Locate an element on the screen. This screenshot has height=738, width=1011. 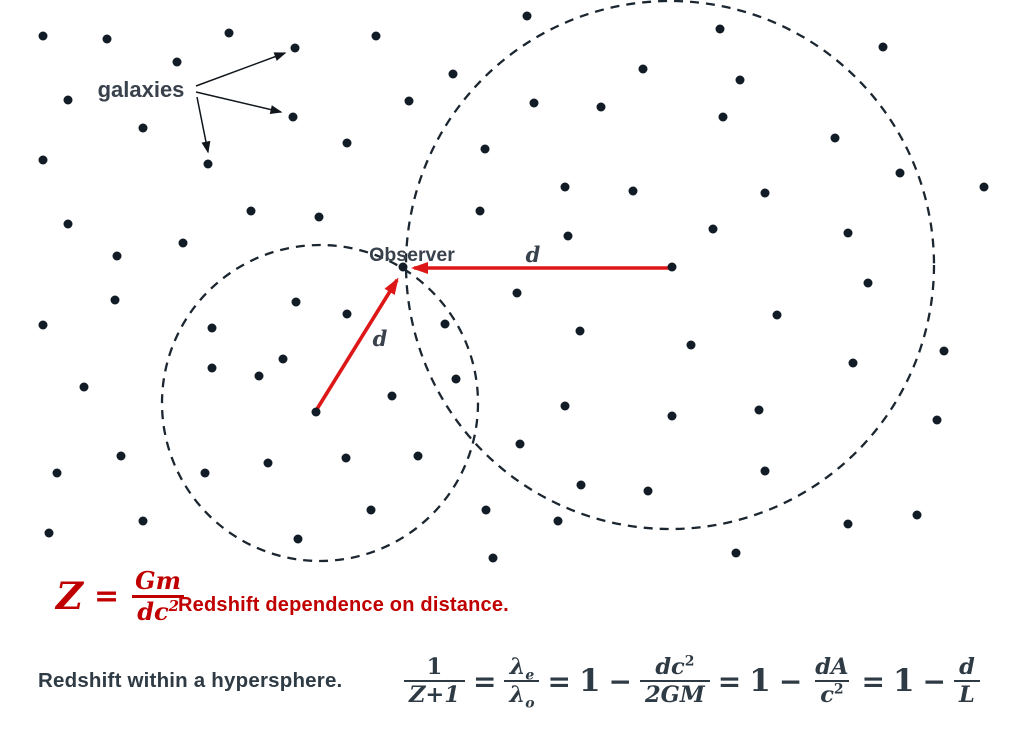
galaxy-pointer-arrow-down is located at coordinates (203, 125).